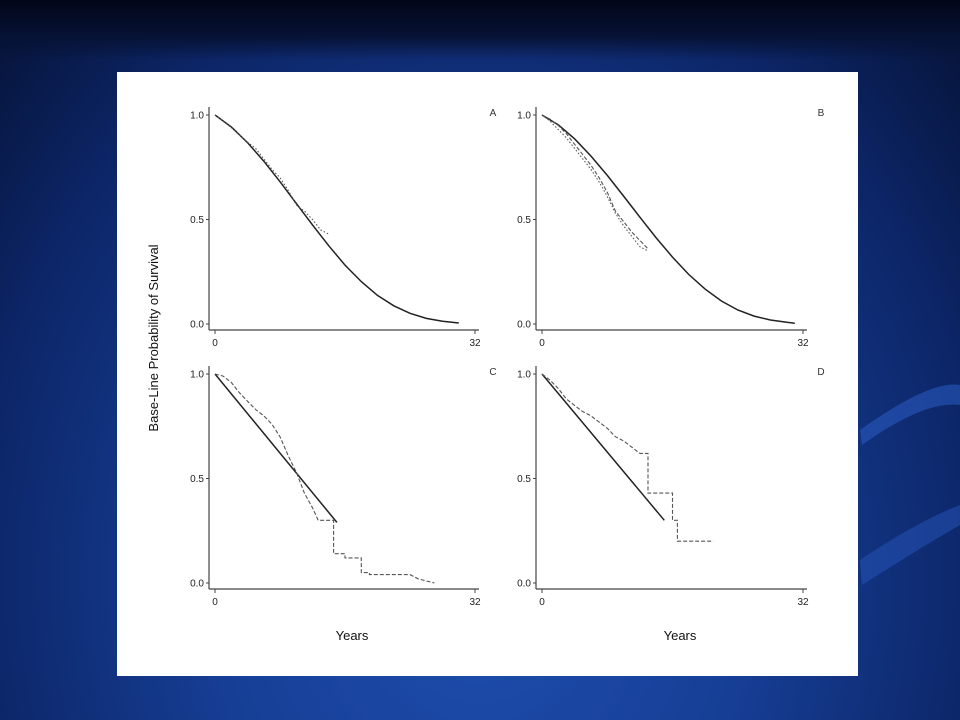 This screenshot has height=720, width=960. I want to click on panel-label-a: A, so click(493, 113).